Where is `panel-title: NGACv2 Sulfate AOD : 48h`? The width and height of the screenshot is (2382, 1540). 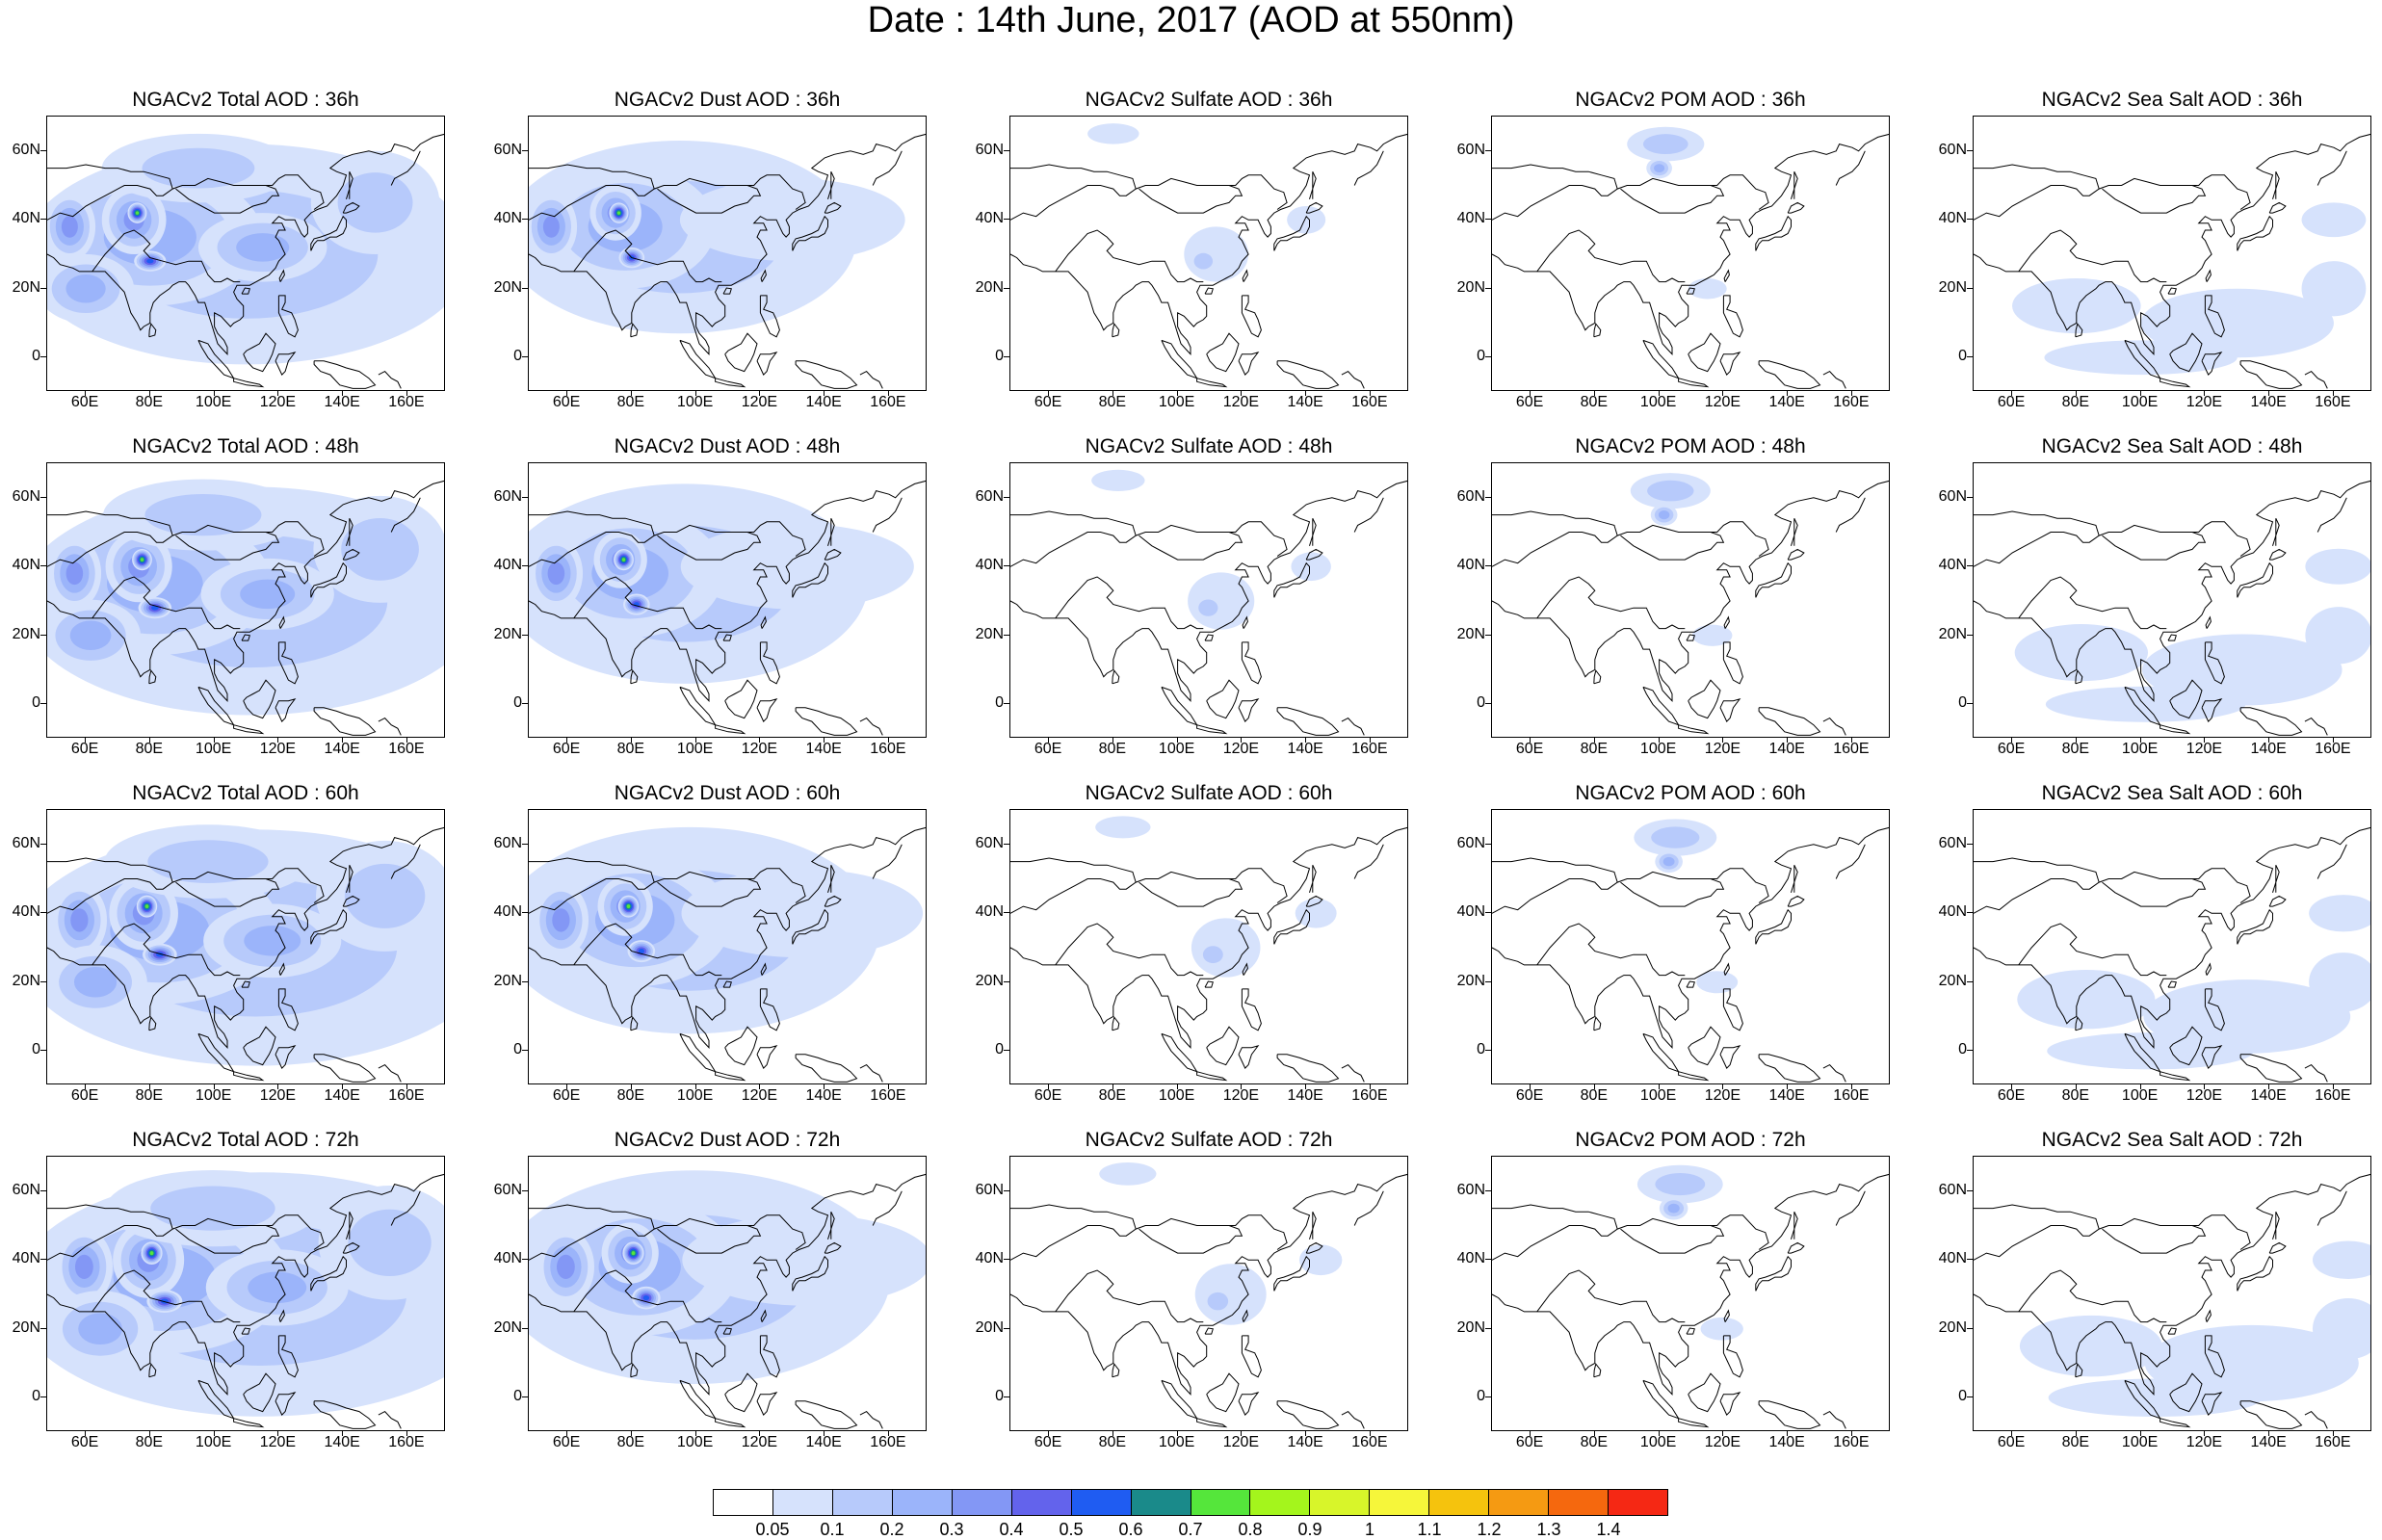 panel-title: NGACv2 Sulfate AOD : 48h is located at coordinates (1209, 446).